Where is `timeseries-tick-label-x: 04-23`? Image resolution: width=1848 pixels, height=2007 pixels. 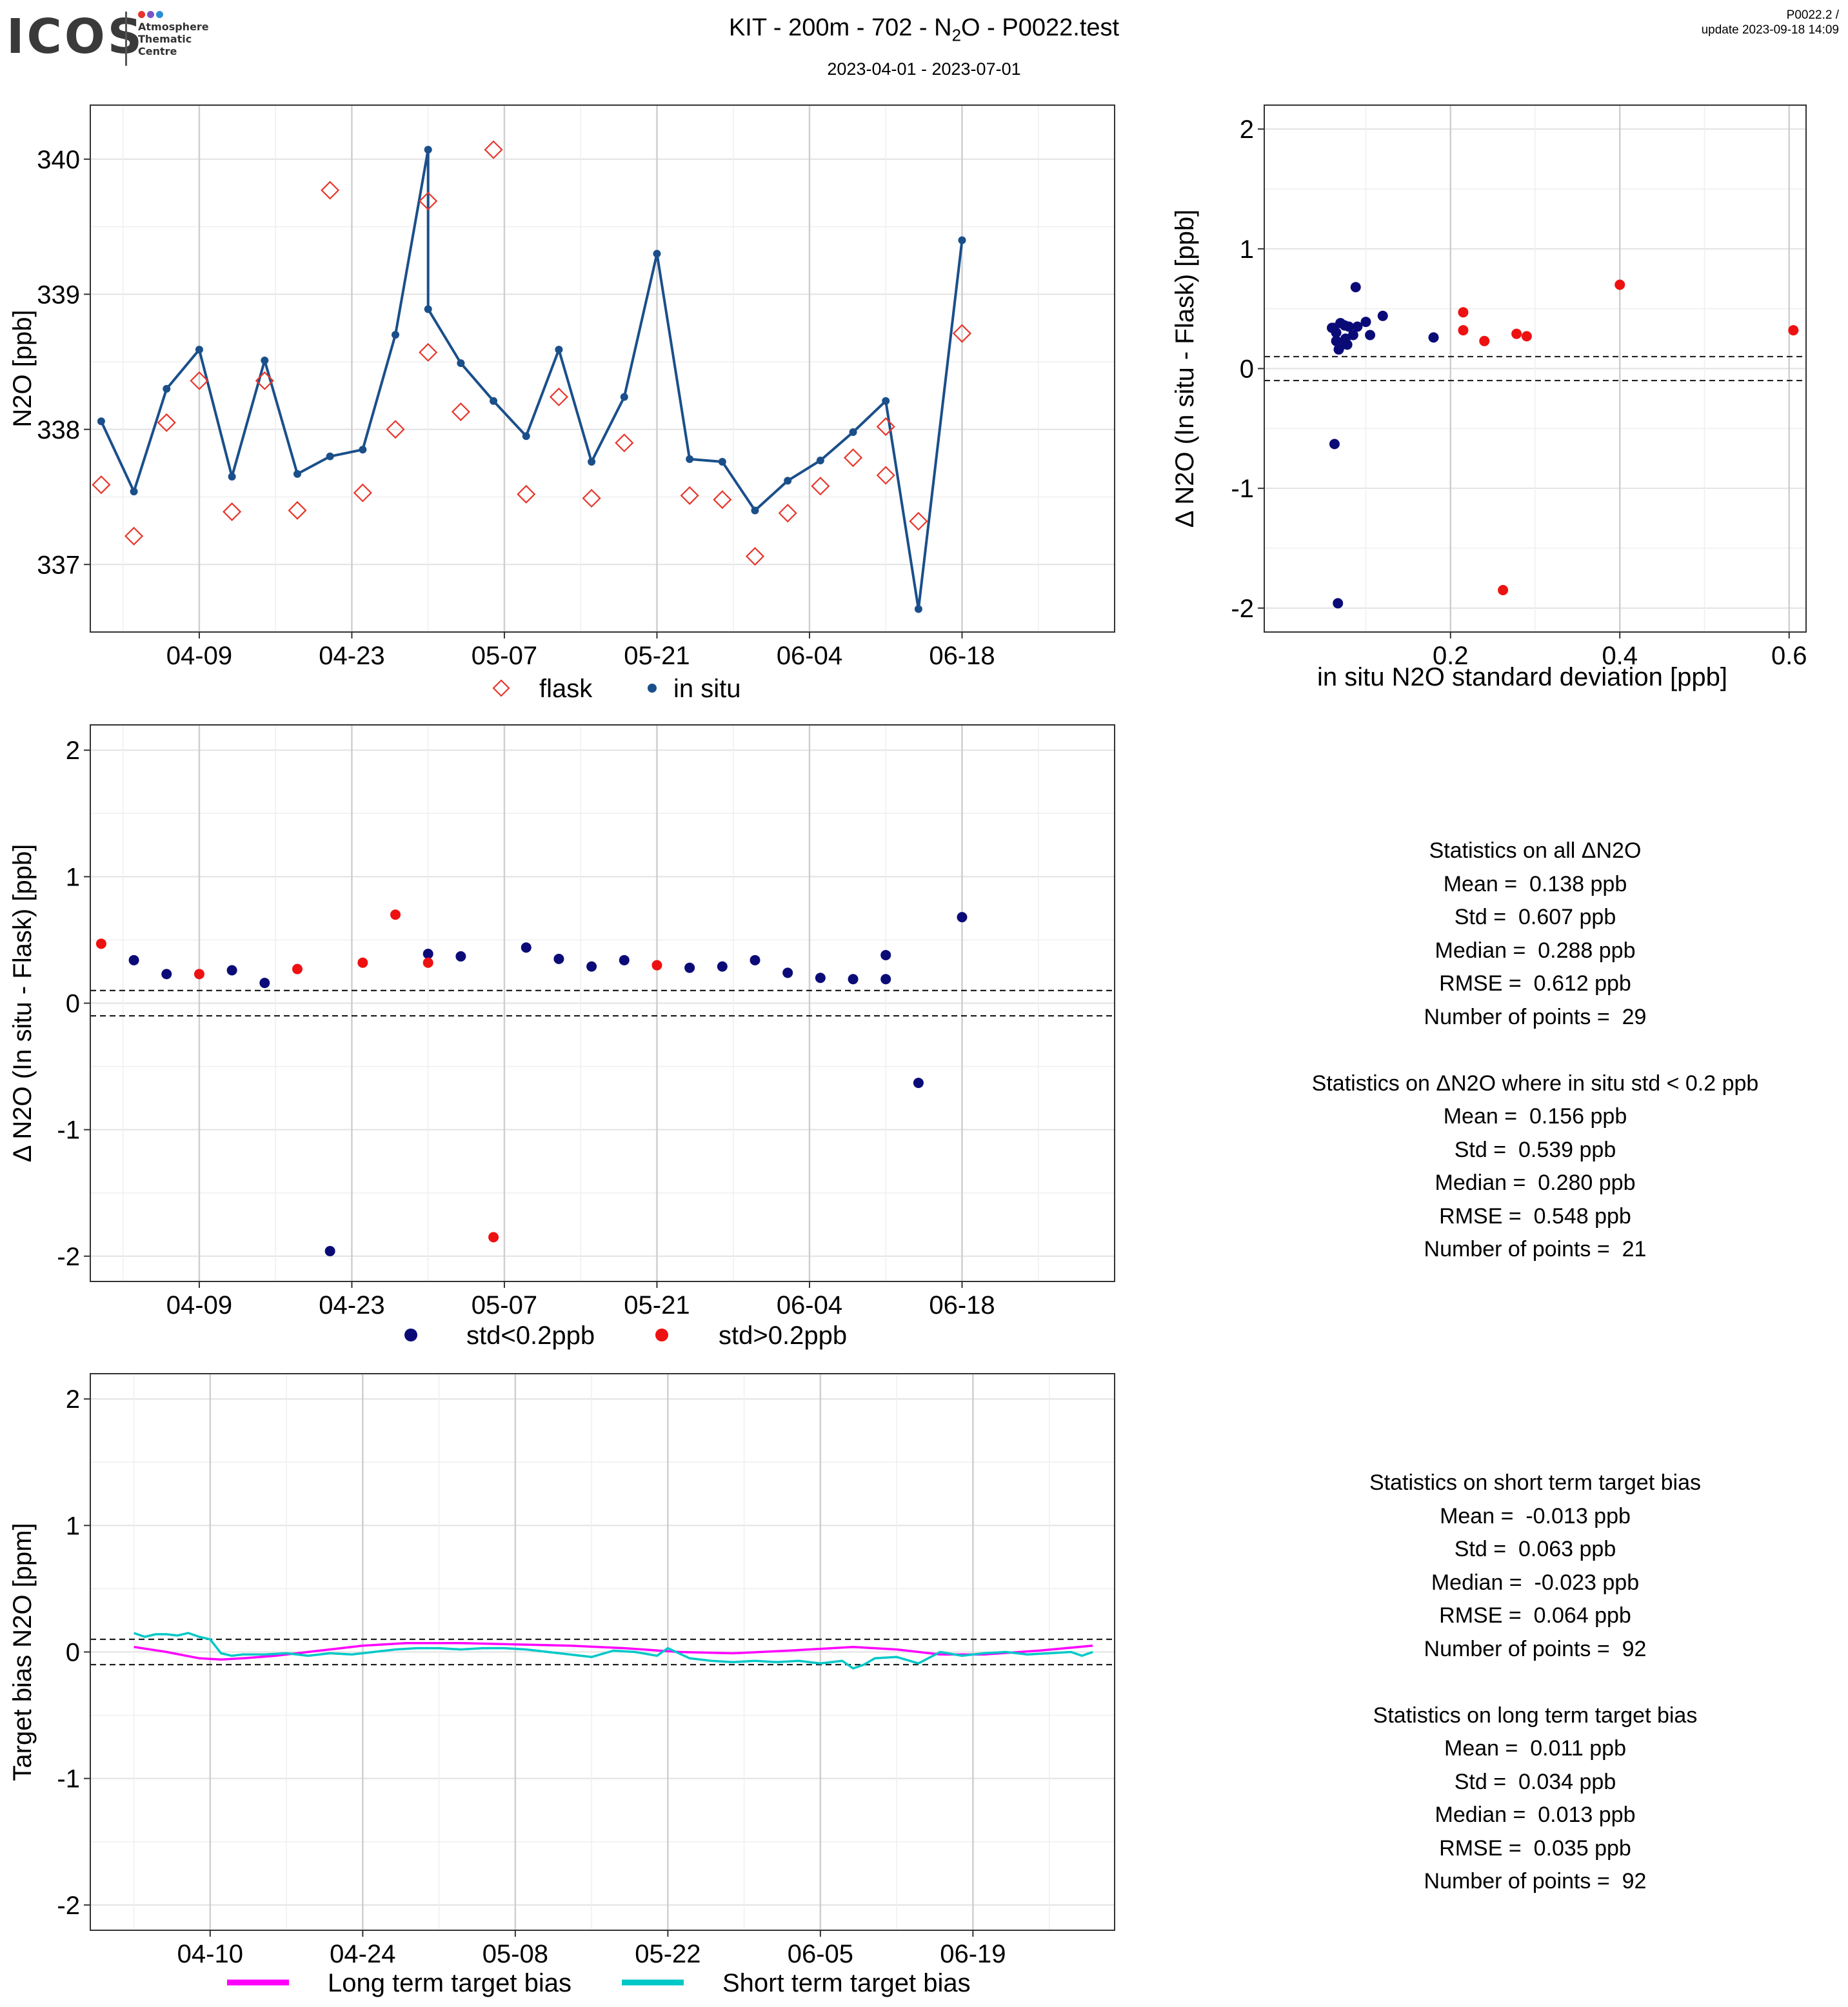
timeseries-tick-label-x: 04-23 is located at coordinates (351, 656).